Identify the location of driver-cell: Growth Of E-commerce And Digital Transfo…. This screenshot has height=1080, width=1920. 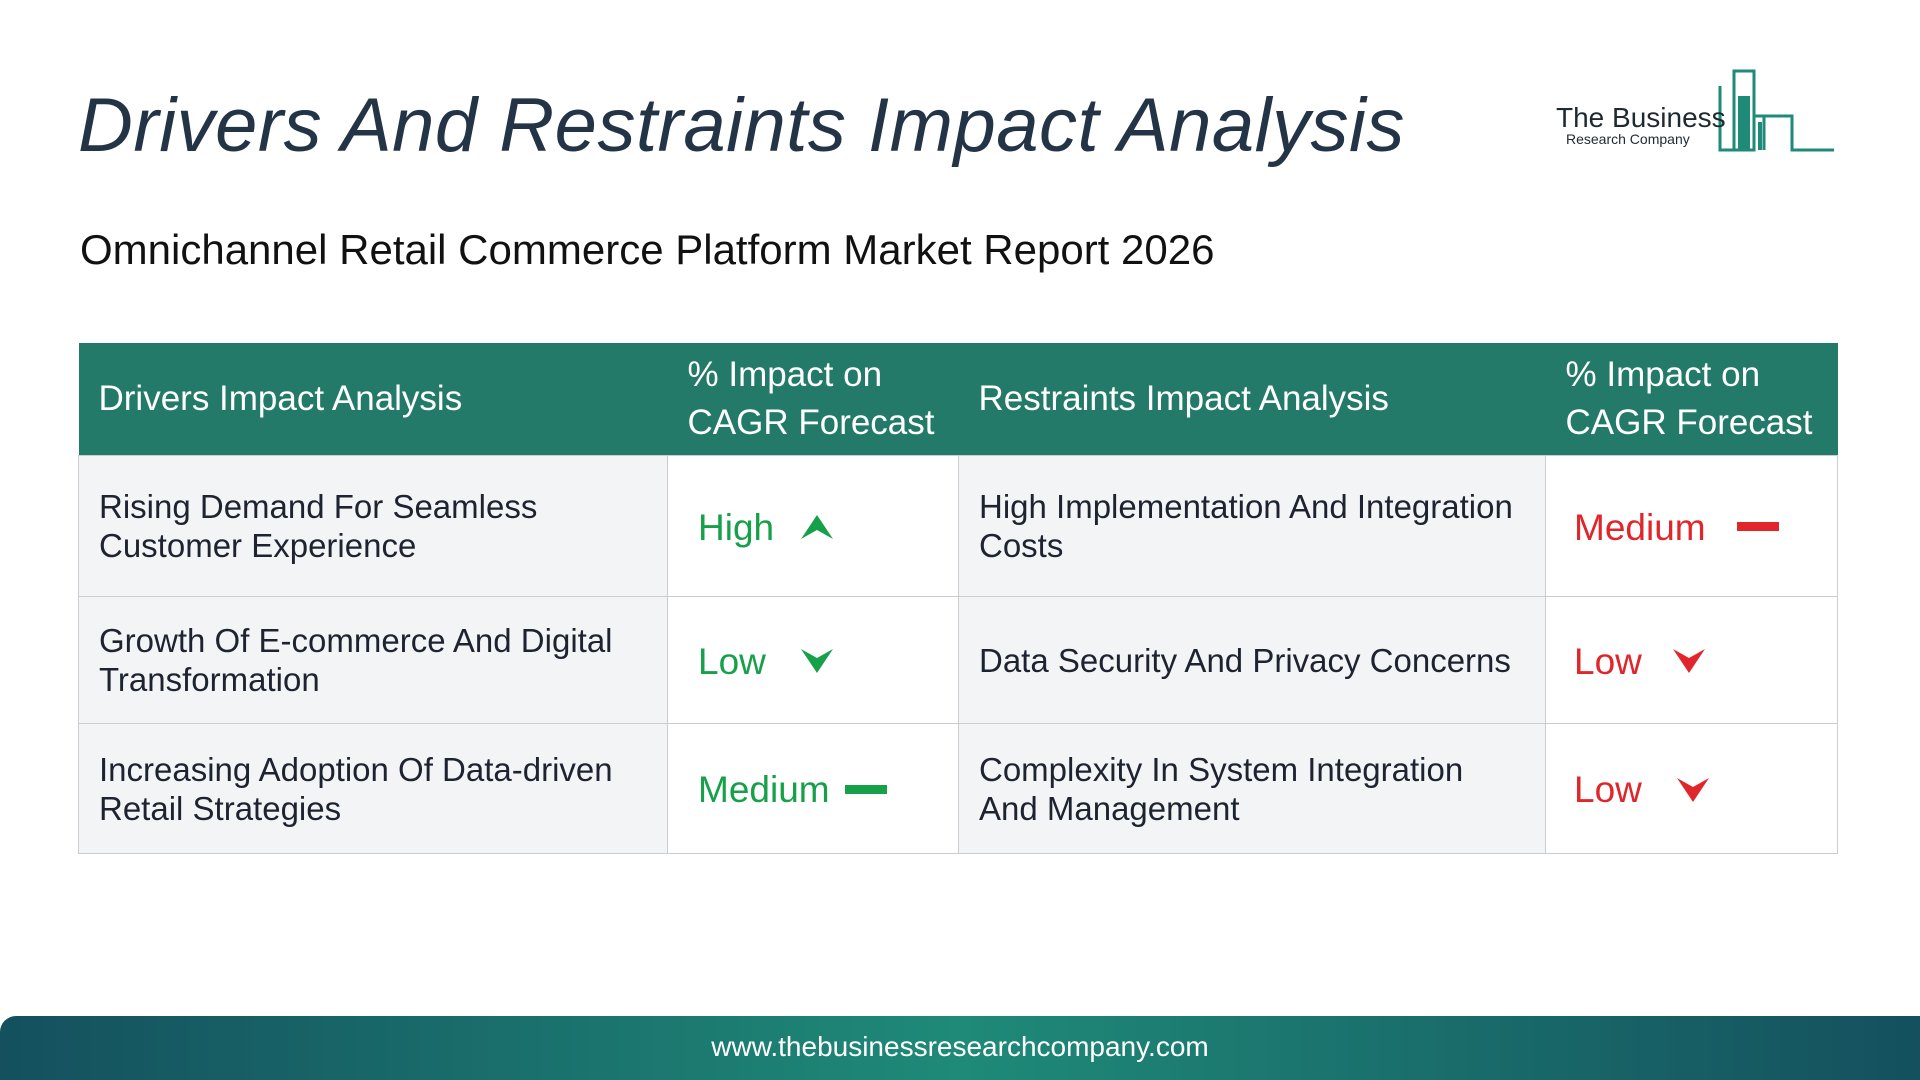
(373, 660).